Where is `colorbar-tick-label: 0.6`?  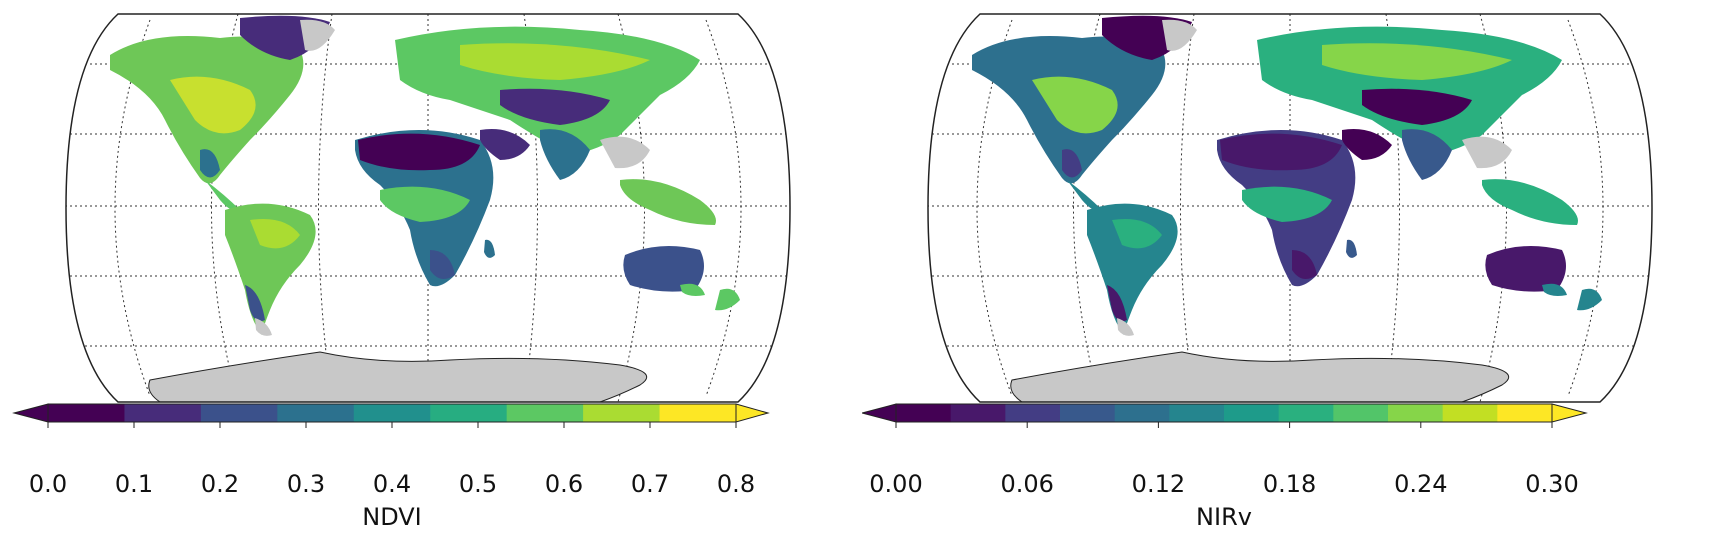
colorbar-tick-label: 0.6 is located at coordinates (564, 484).